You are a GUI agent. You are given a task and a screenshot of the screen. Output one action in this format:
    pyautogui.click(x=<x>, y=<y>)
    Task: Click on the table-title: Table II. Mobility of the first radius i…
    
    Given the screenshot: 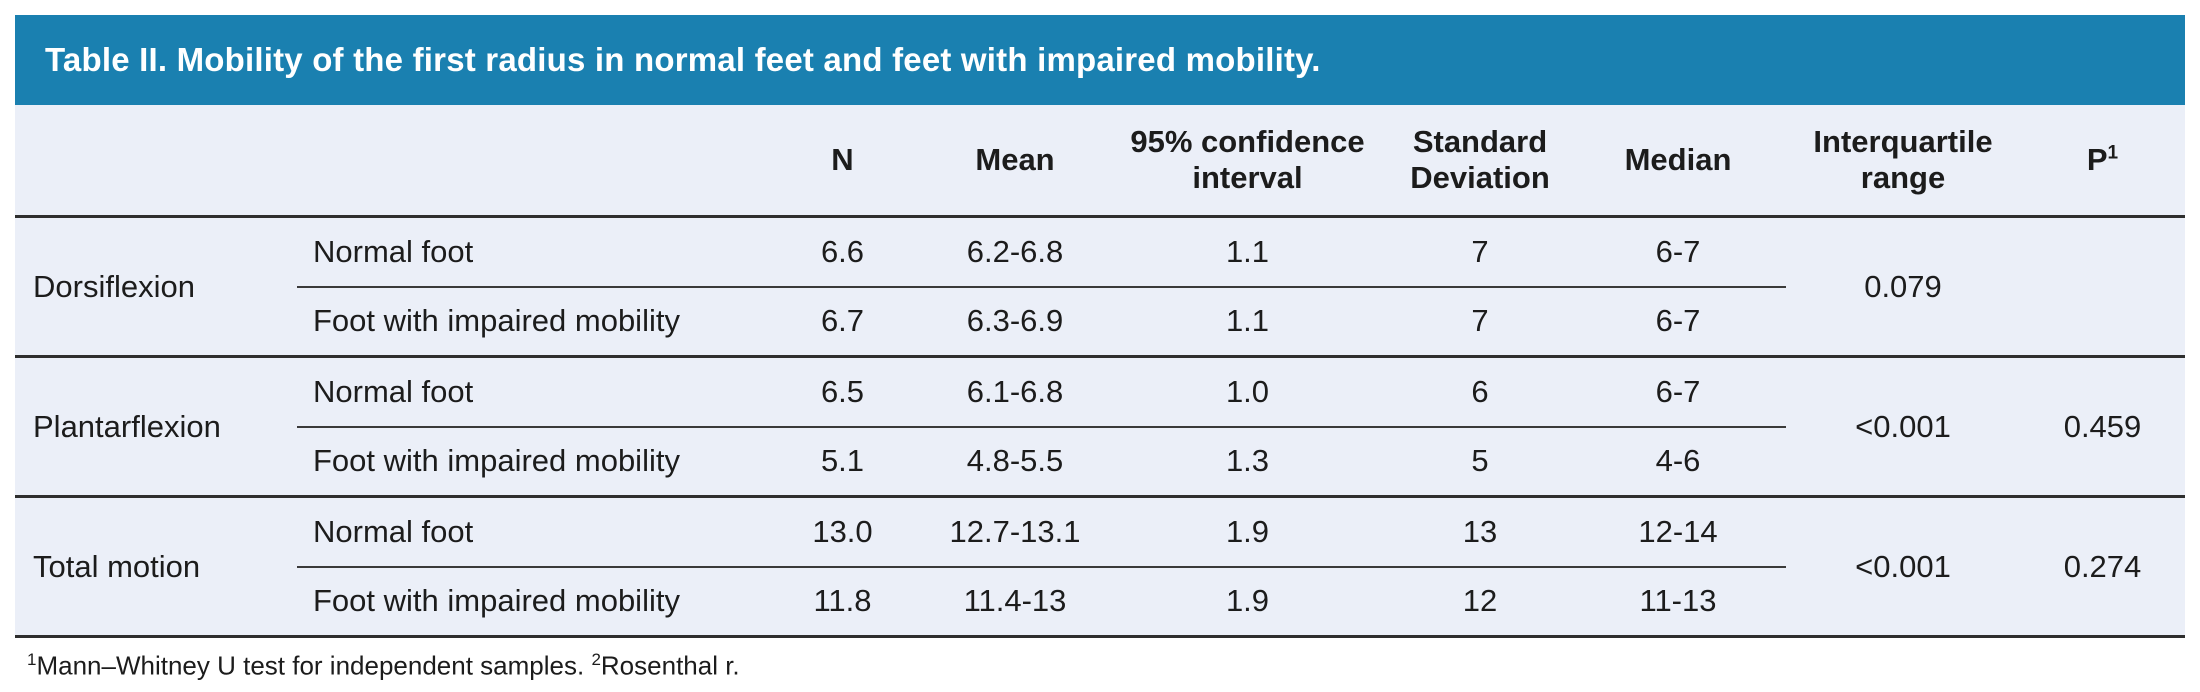 What is the action you would take?
    pyautogui.click(x=683, y=59)
    